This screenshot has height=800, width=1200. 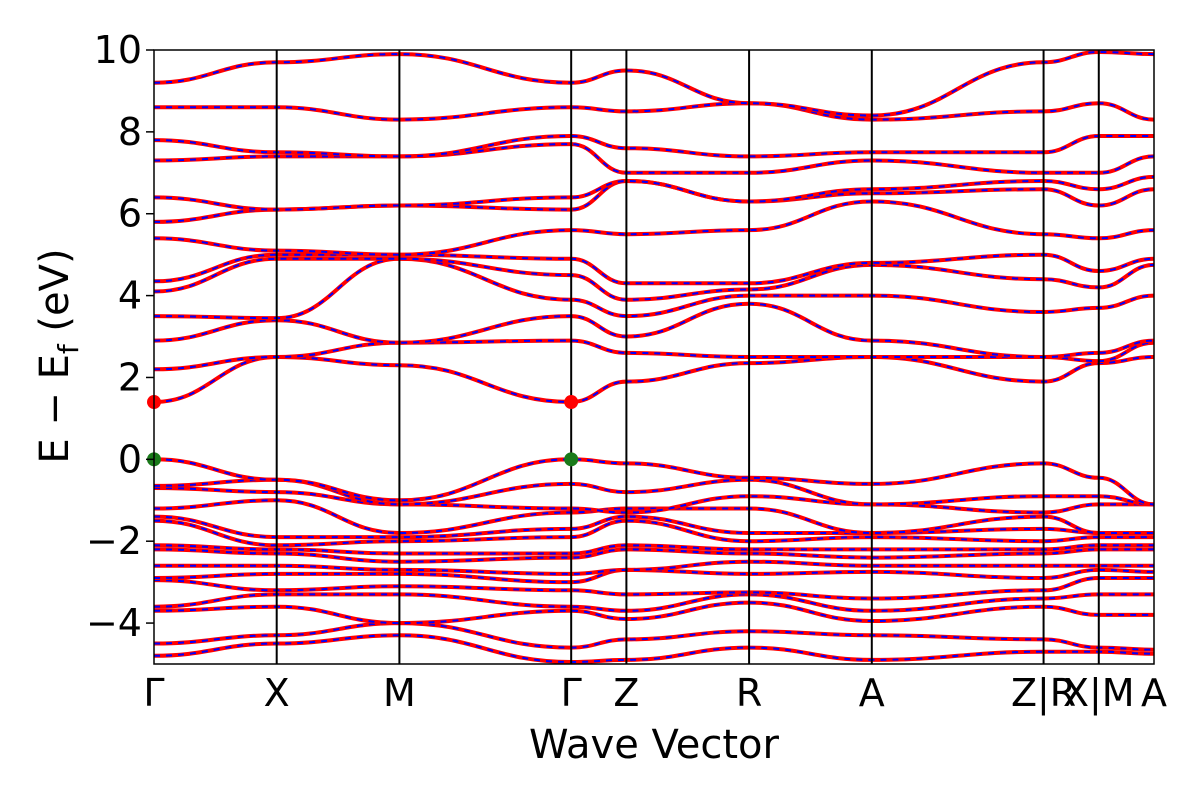 I want to click on y-tick-label-0: −4, so click(x=114, y=623).